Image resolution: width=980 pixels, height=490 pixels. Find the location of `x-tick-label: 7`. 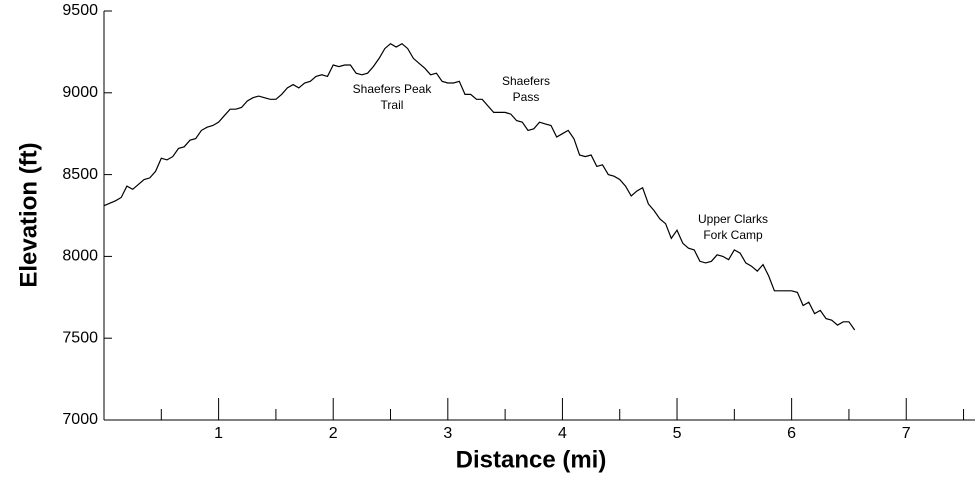

x-tick-label: 7 is located at coordinates (906, 433).